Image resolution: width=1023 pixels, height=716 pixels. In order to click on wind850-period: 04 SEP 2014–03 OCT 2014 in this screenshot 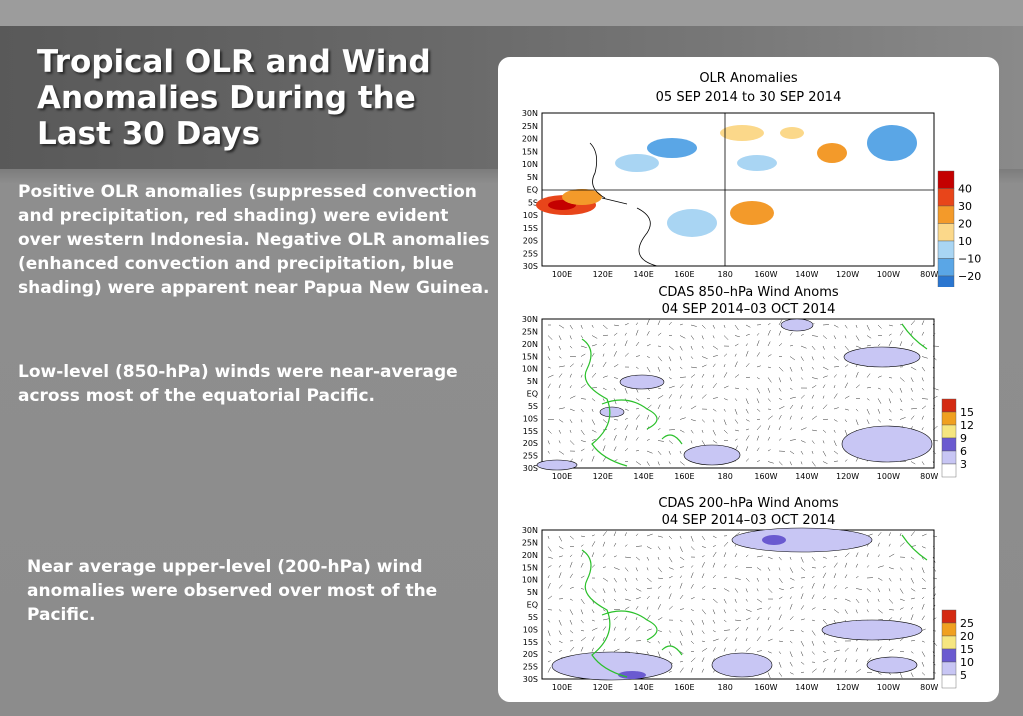, I will do `click(748, 309)`.